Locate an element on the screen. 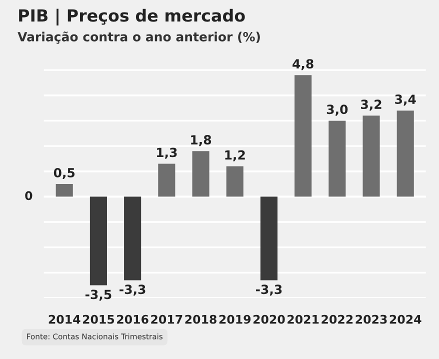 The width and height of the screenshot is (439, 359). x-tick-label: 2024 is located at coordinates (406, 319).